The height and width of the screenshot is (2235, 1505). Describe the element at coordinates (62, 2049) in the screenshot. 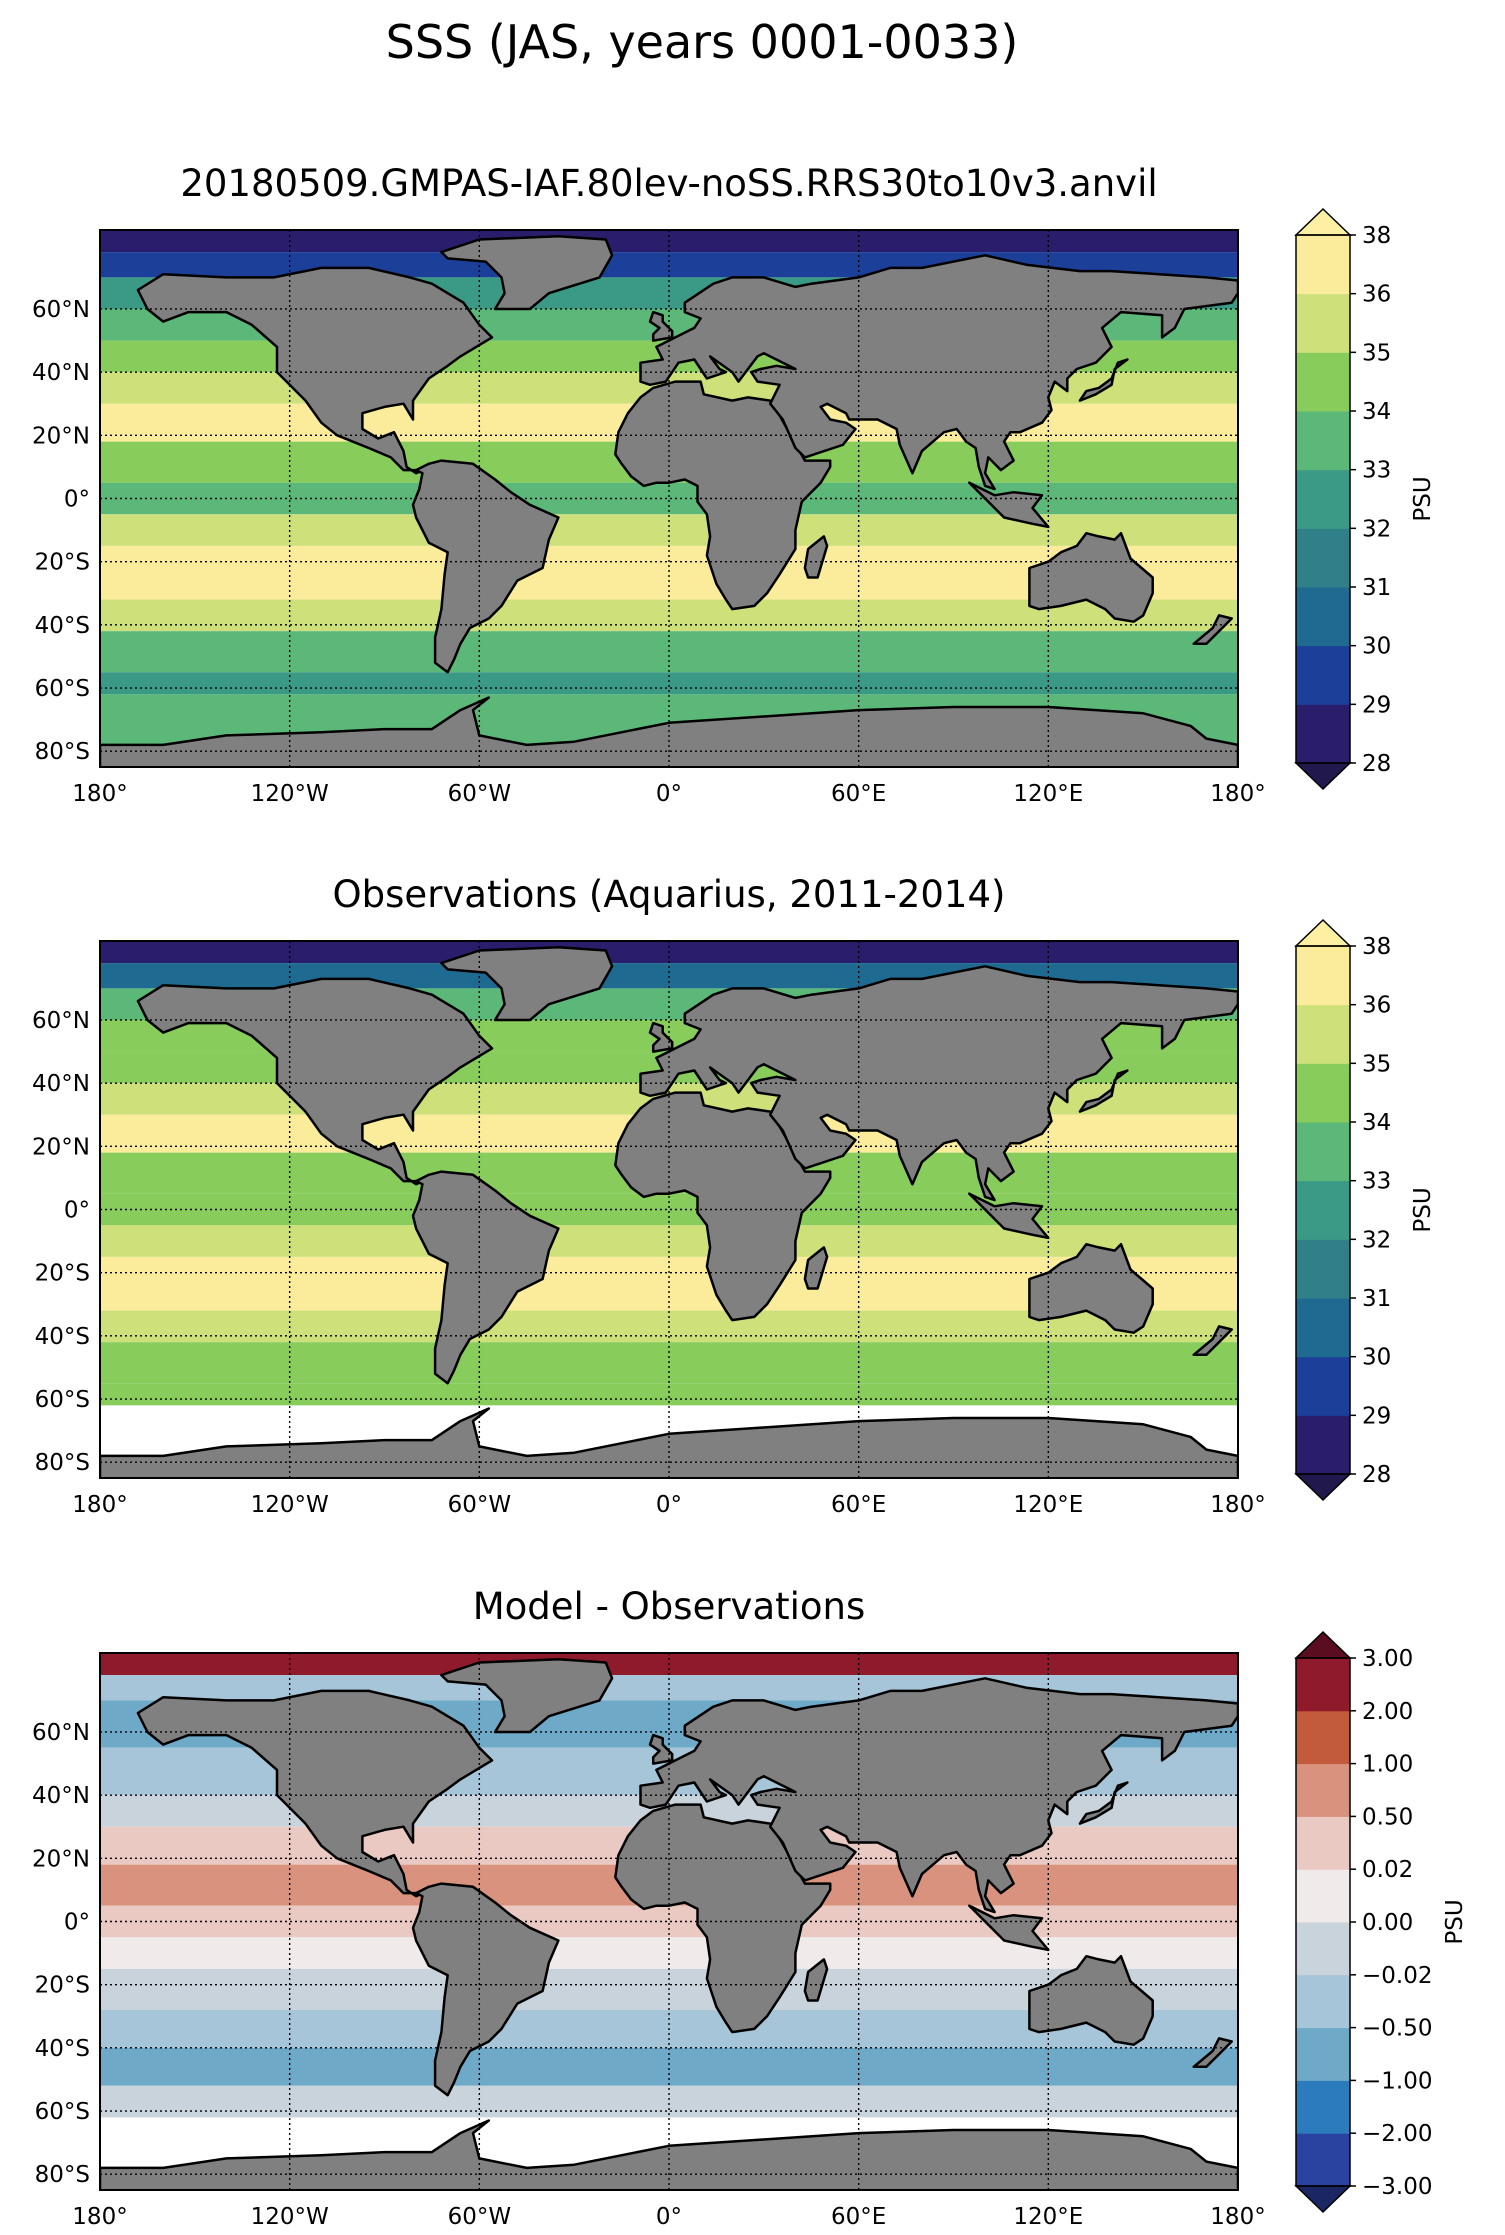

I see `y-tick-label: 40°S` at that location.